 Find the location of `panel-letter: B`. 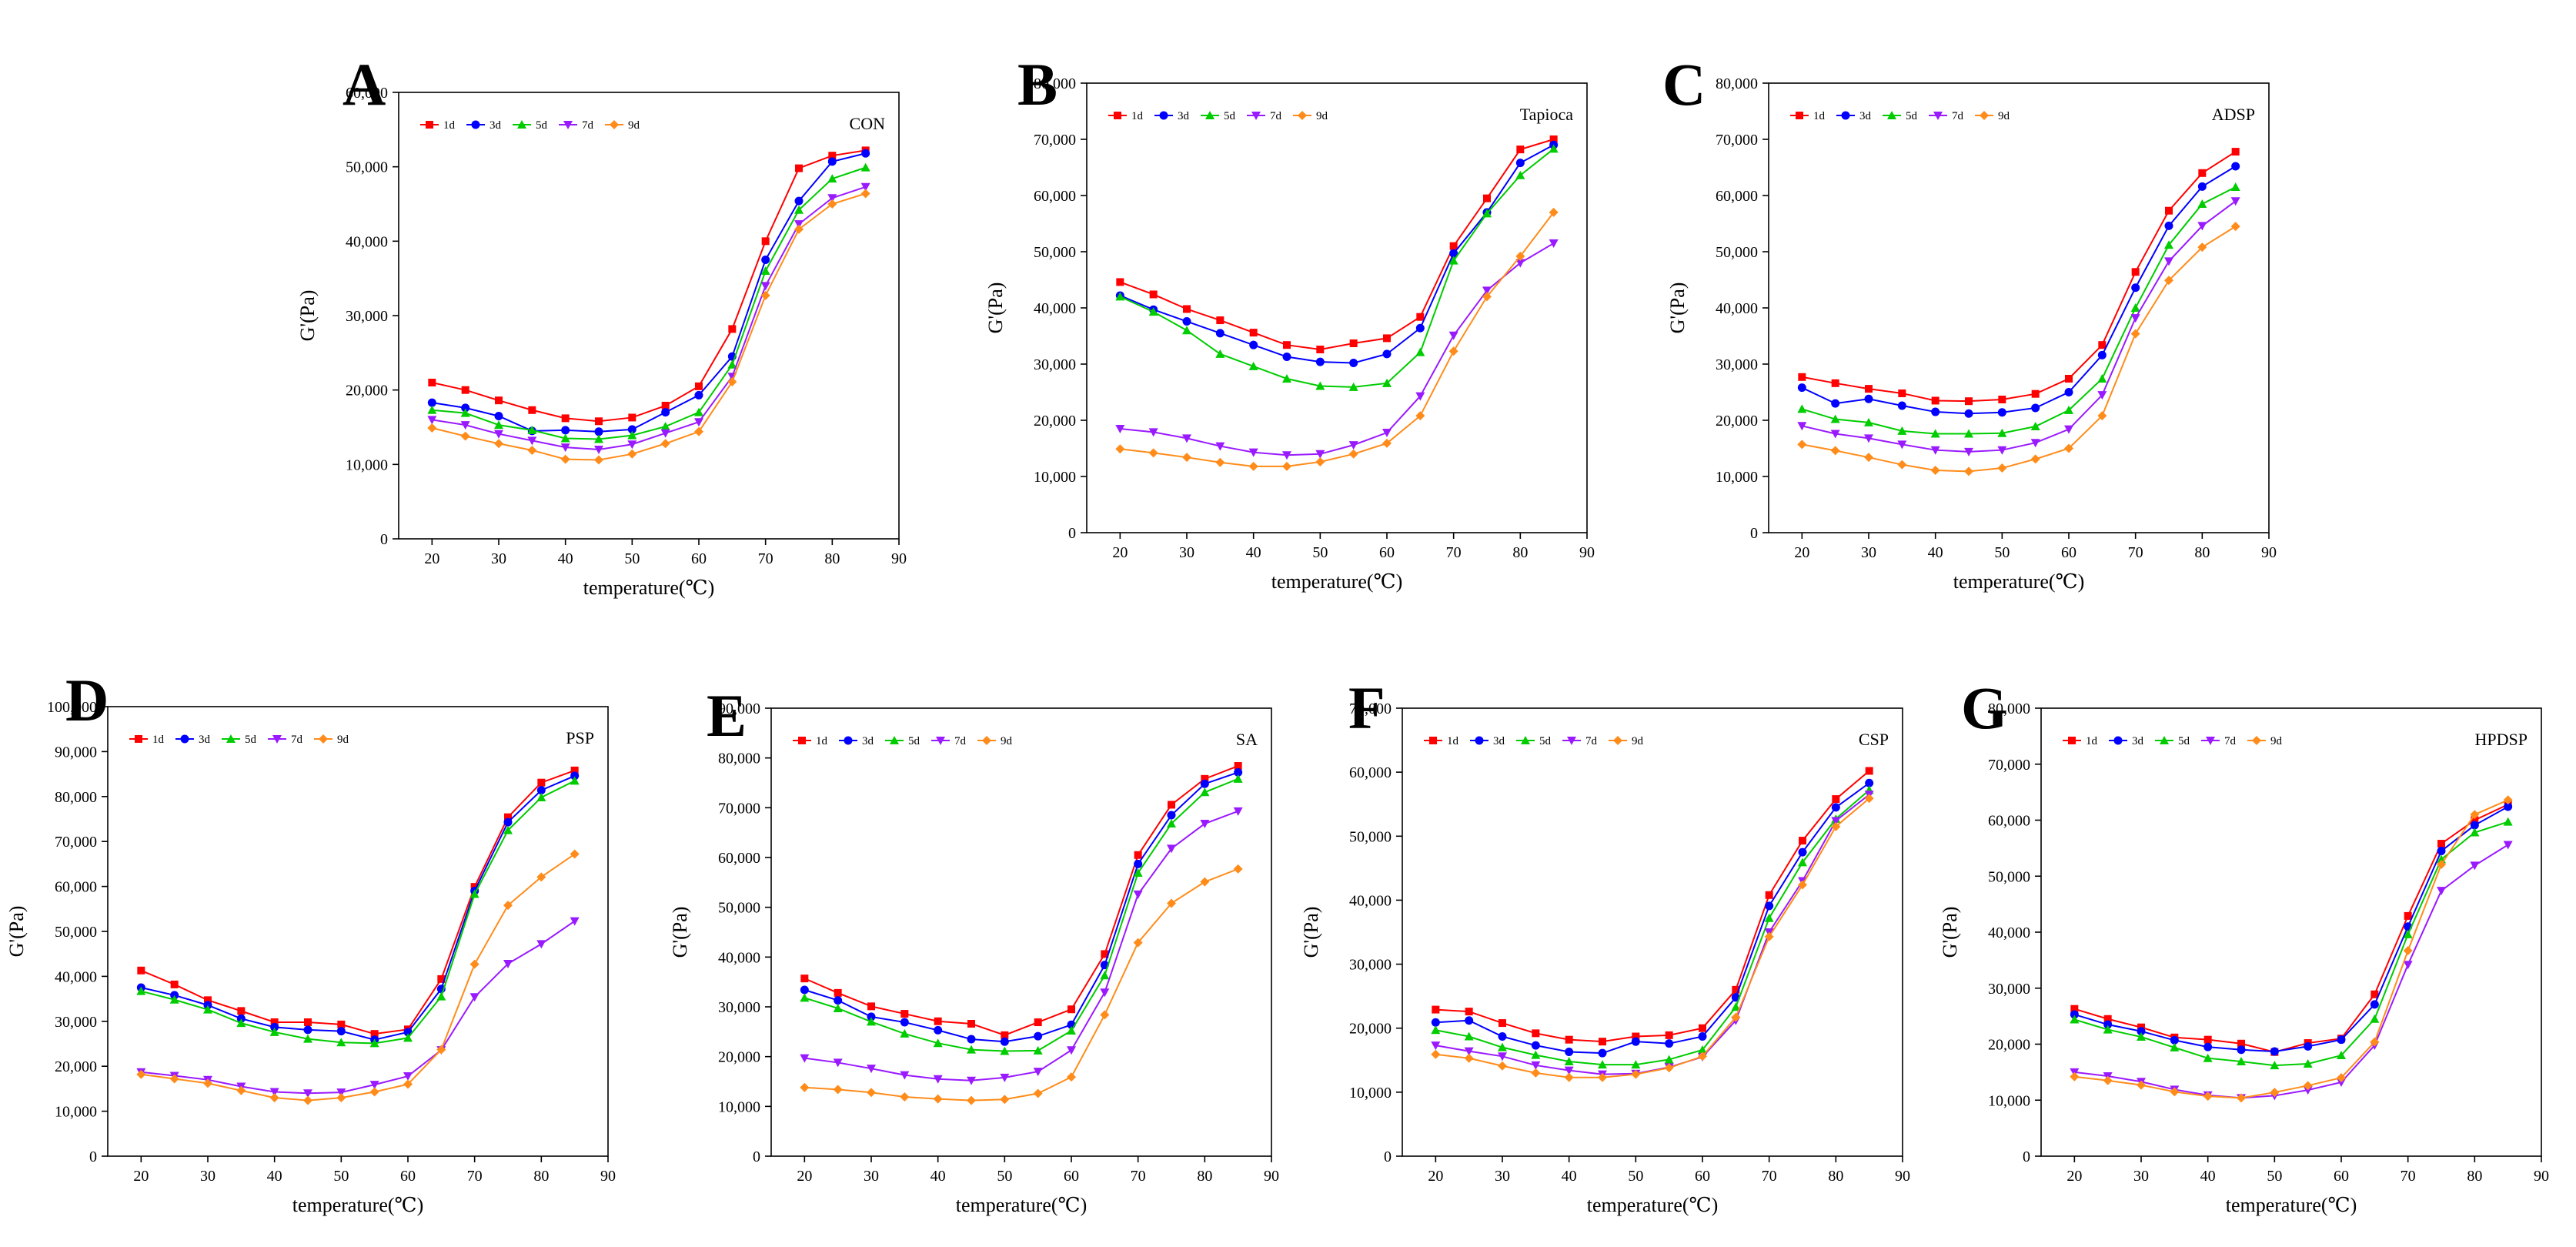

panel-letter: B is located at coordinates (1037, 84).